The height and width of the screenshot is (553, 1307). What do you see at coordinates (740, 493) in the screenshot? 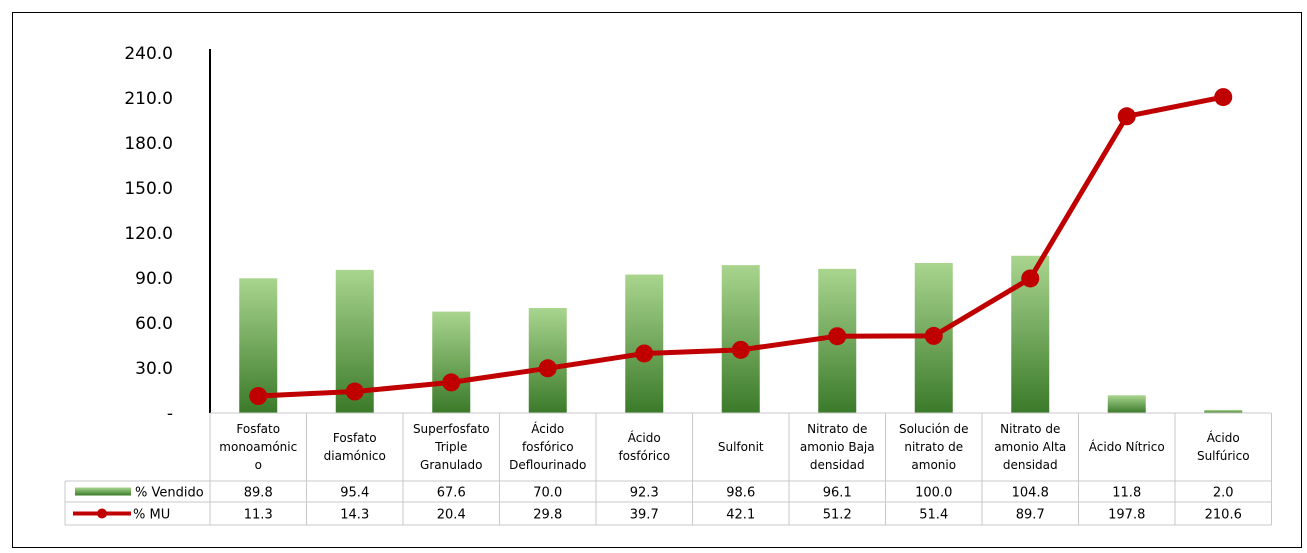
I see `data-label-vendido: 98.6` at bounding box center [740, 493].